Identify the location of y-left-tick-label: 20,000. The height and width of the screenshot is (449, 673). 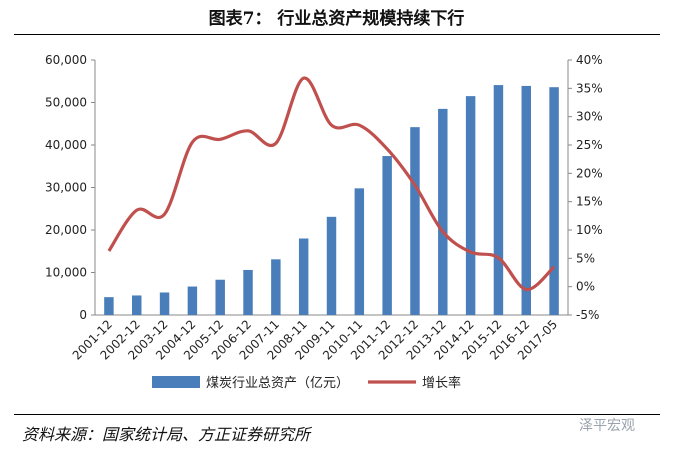
(66, 230).